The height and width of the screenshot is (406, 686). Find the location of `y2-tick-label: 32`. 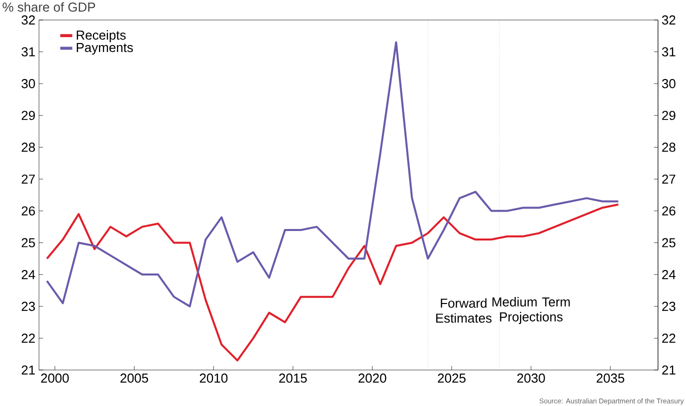

y2-tick-label: 32 is located at coordinates (669, 20).